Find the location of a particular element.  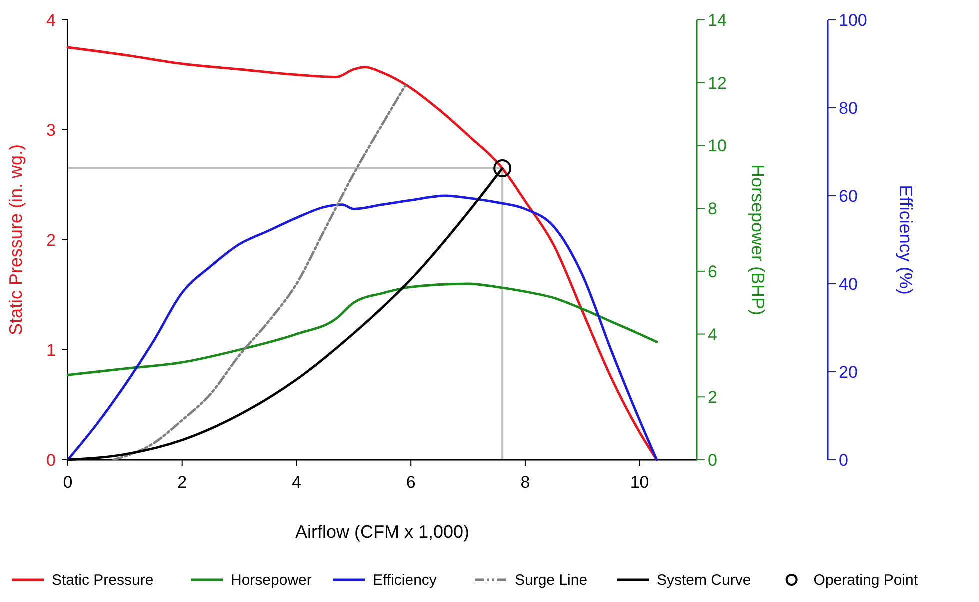

y3-tick-label: 40 is located at coordinates (848, 284).